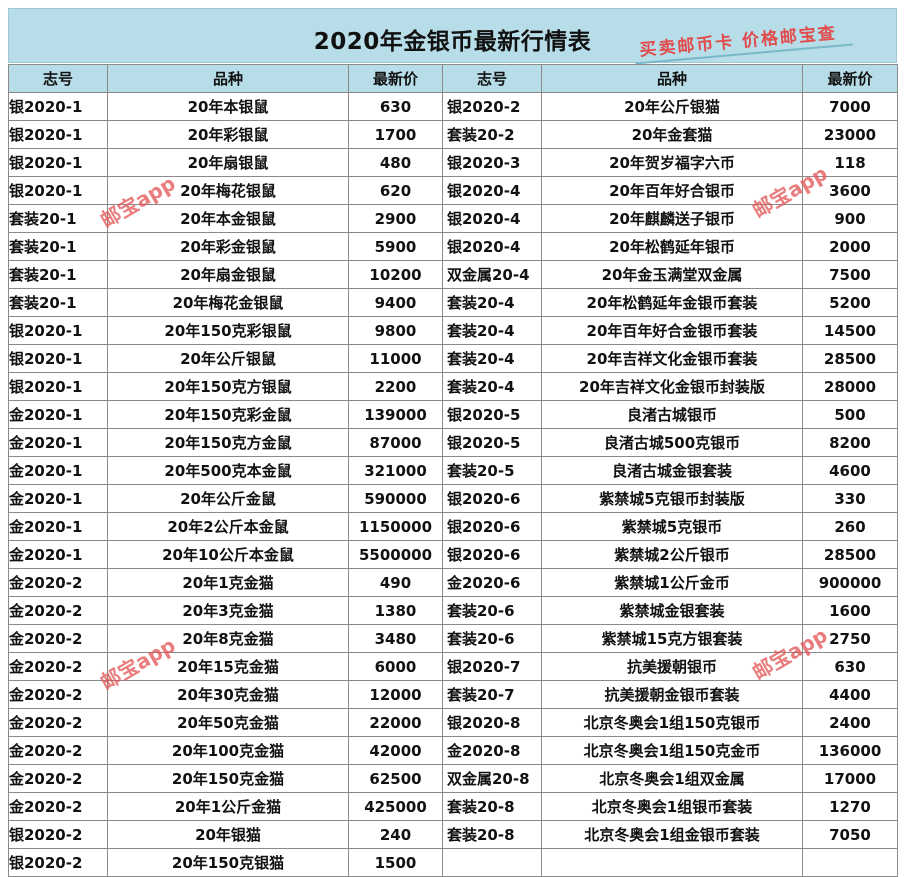 This screenshot has height=877, width=906. What do you see at coordinates (452, 42) in the screenshot?
I see `page-title: 2020年金银币最新行情表` at bounding box center [452, 42].